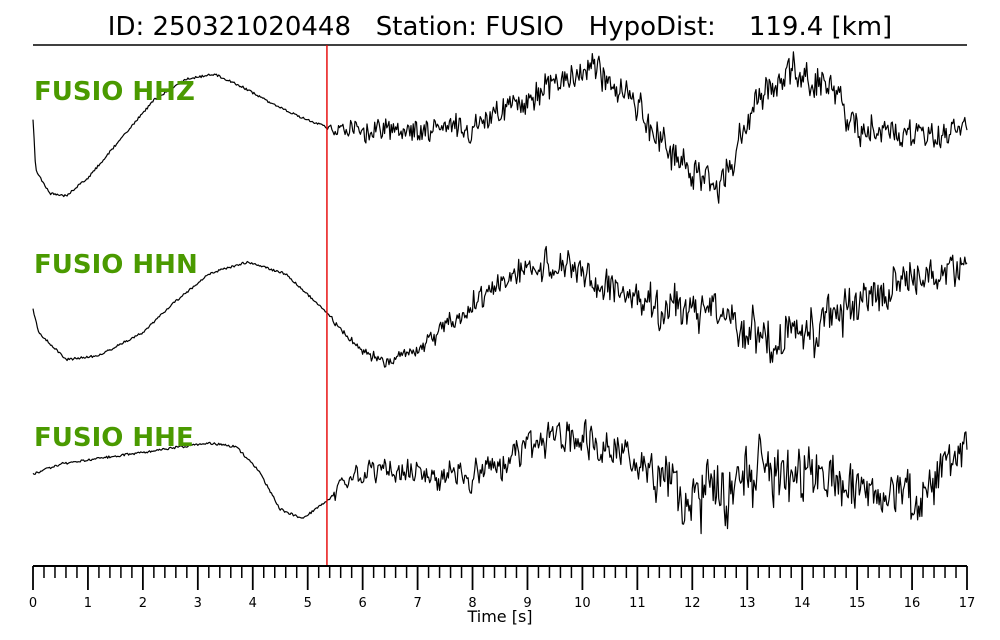  Describe the element at coordinates (88, 603) in the screenshot. I see `x-tick-label: 1` at that location.